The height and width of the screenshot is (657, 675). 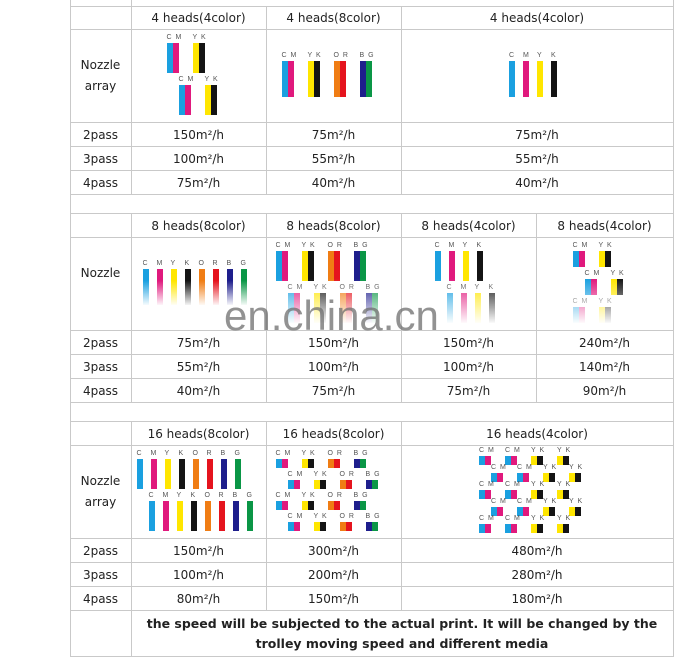 I want to click on head-color-label: G, so click(x=243, y=263).